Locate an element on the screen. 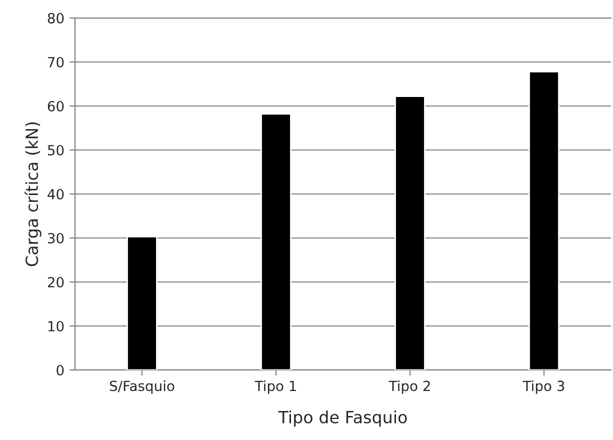  x-axis-title: Tipo de Fasquio is located at coordinates (342, 418).